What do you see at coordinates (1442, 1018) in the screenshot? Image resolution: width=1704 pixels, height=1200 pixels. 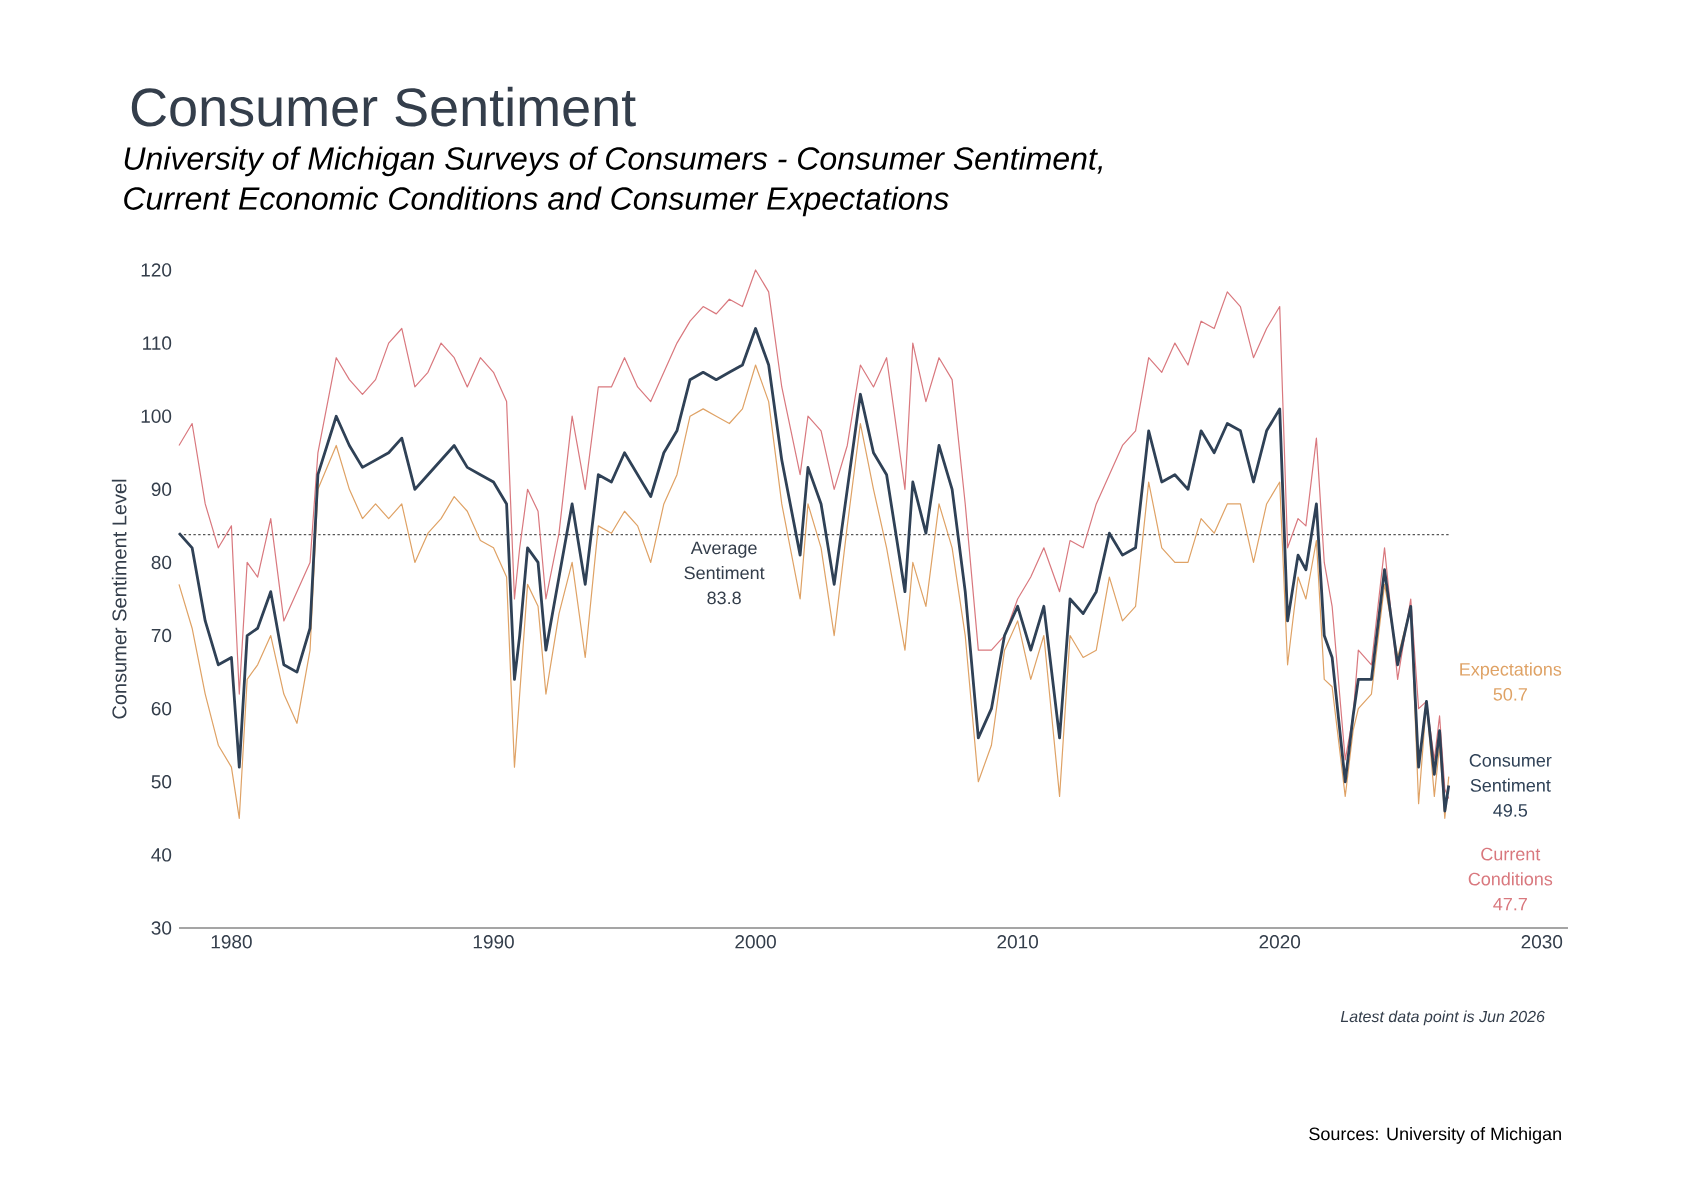 I see `text: Latest data point is Jun 2026` at bounding box center [1442, 1018].